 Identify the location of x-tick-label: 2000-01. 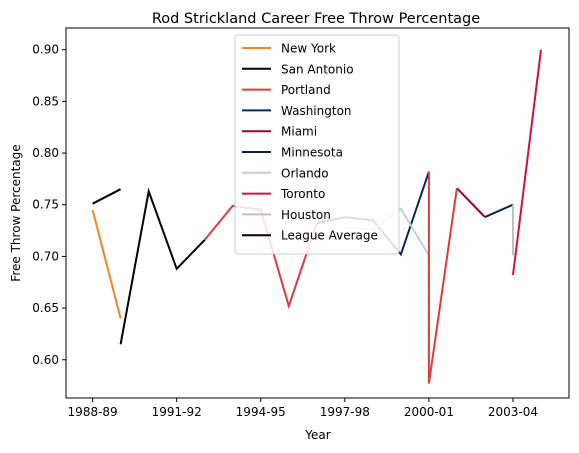
(429, 412).